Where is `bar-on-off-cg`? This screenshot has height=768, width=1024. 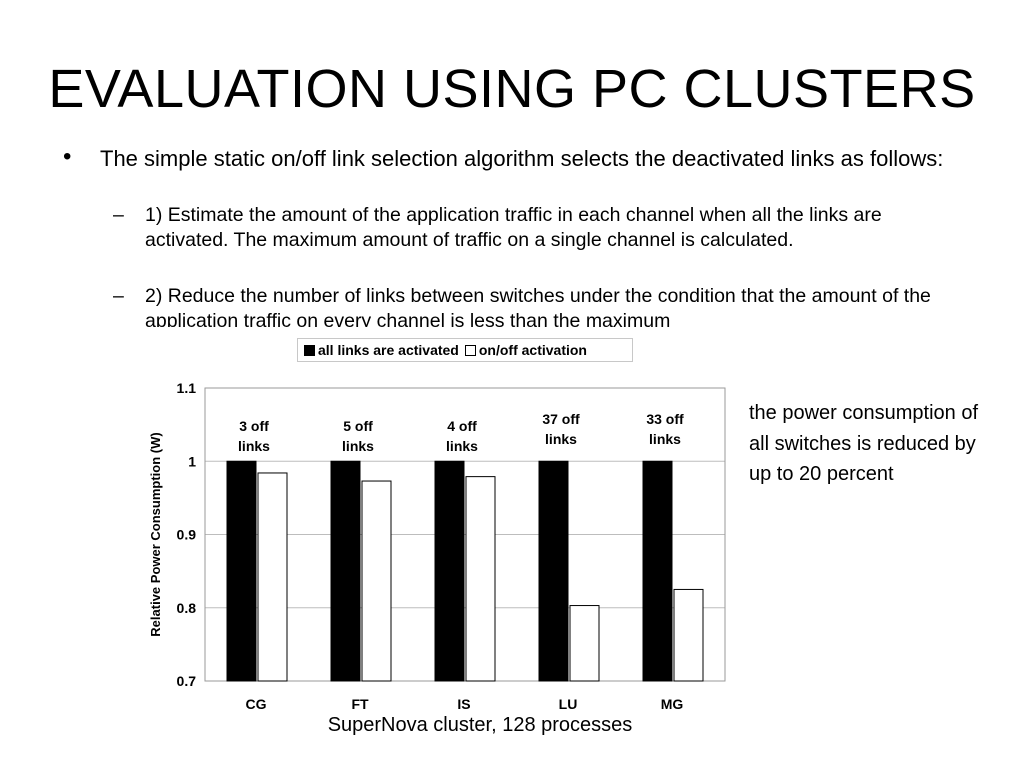 bar-on-off-cg is located at coordinates (272, 577).